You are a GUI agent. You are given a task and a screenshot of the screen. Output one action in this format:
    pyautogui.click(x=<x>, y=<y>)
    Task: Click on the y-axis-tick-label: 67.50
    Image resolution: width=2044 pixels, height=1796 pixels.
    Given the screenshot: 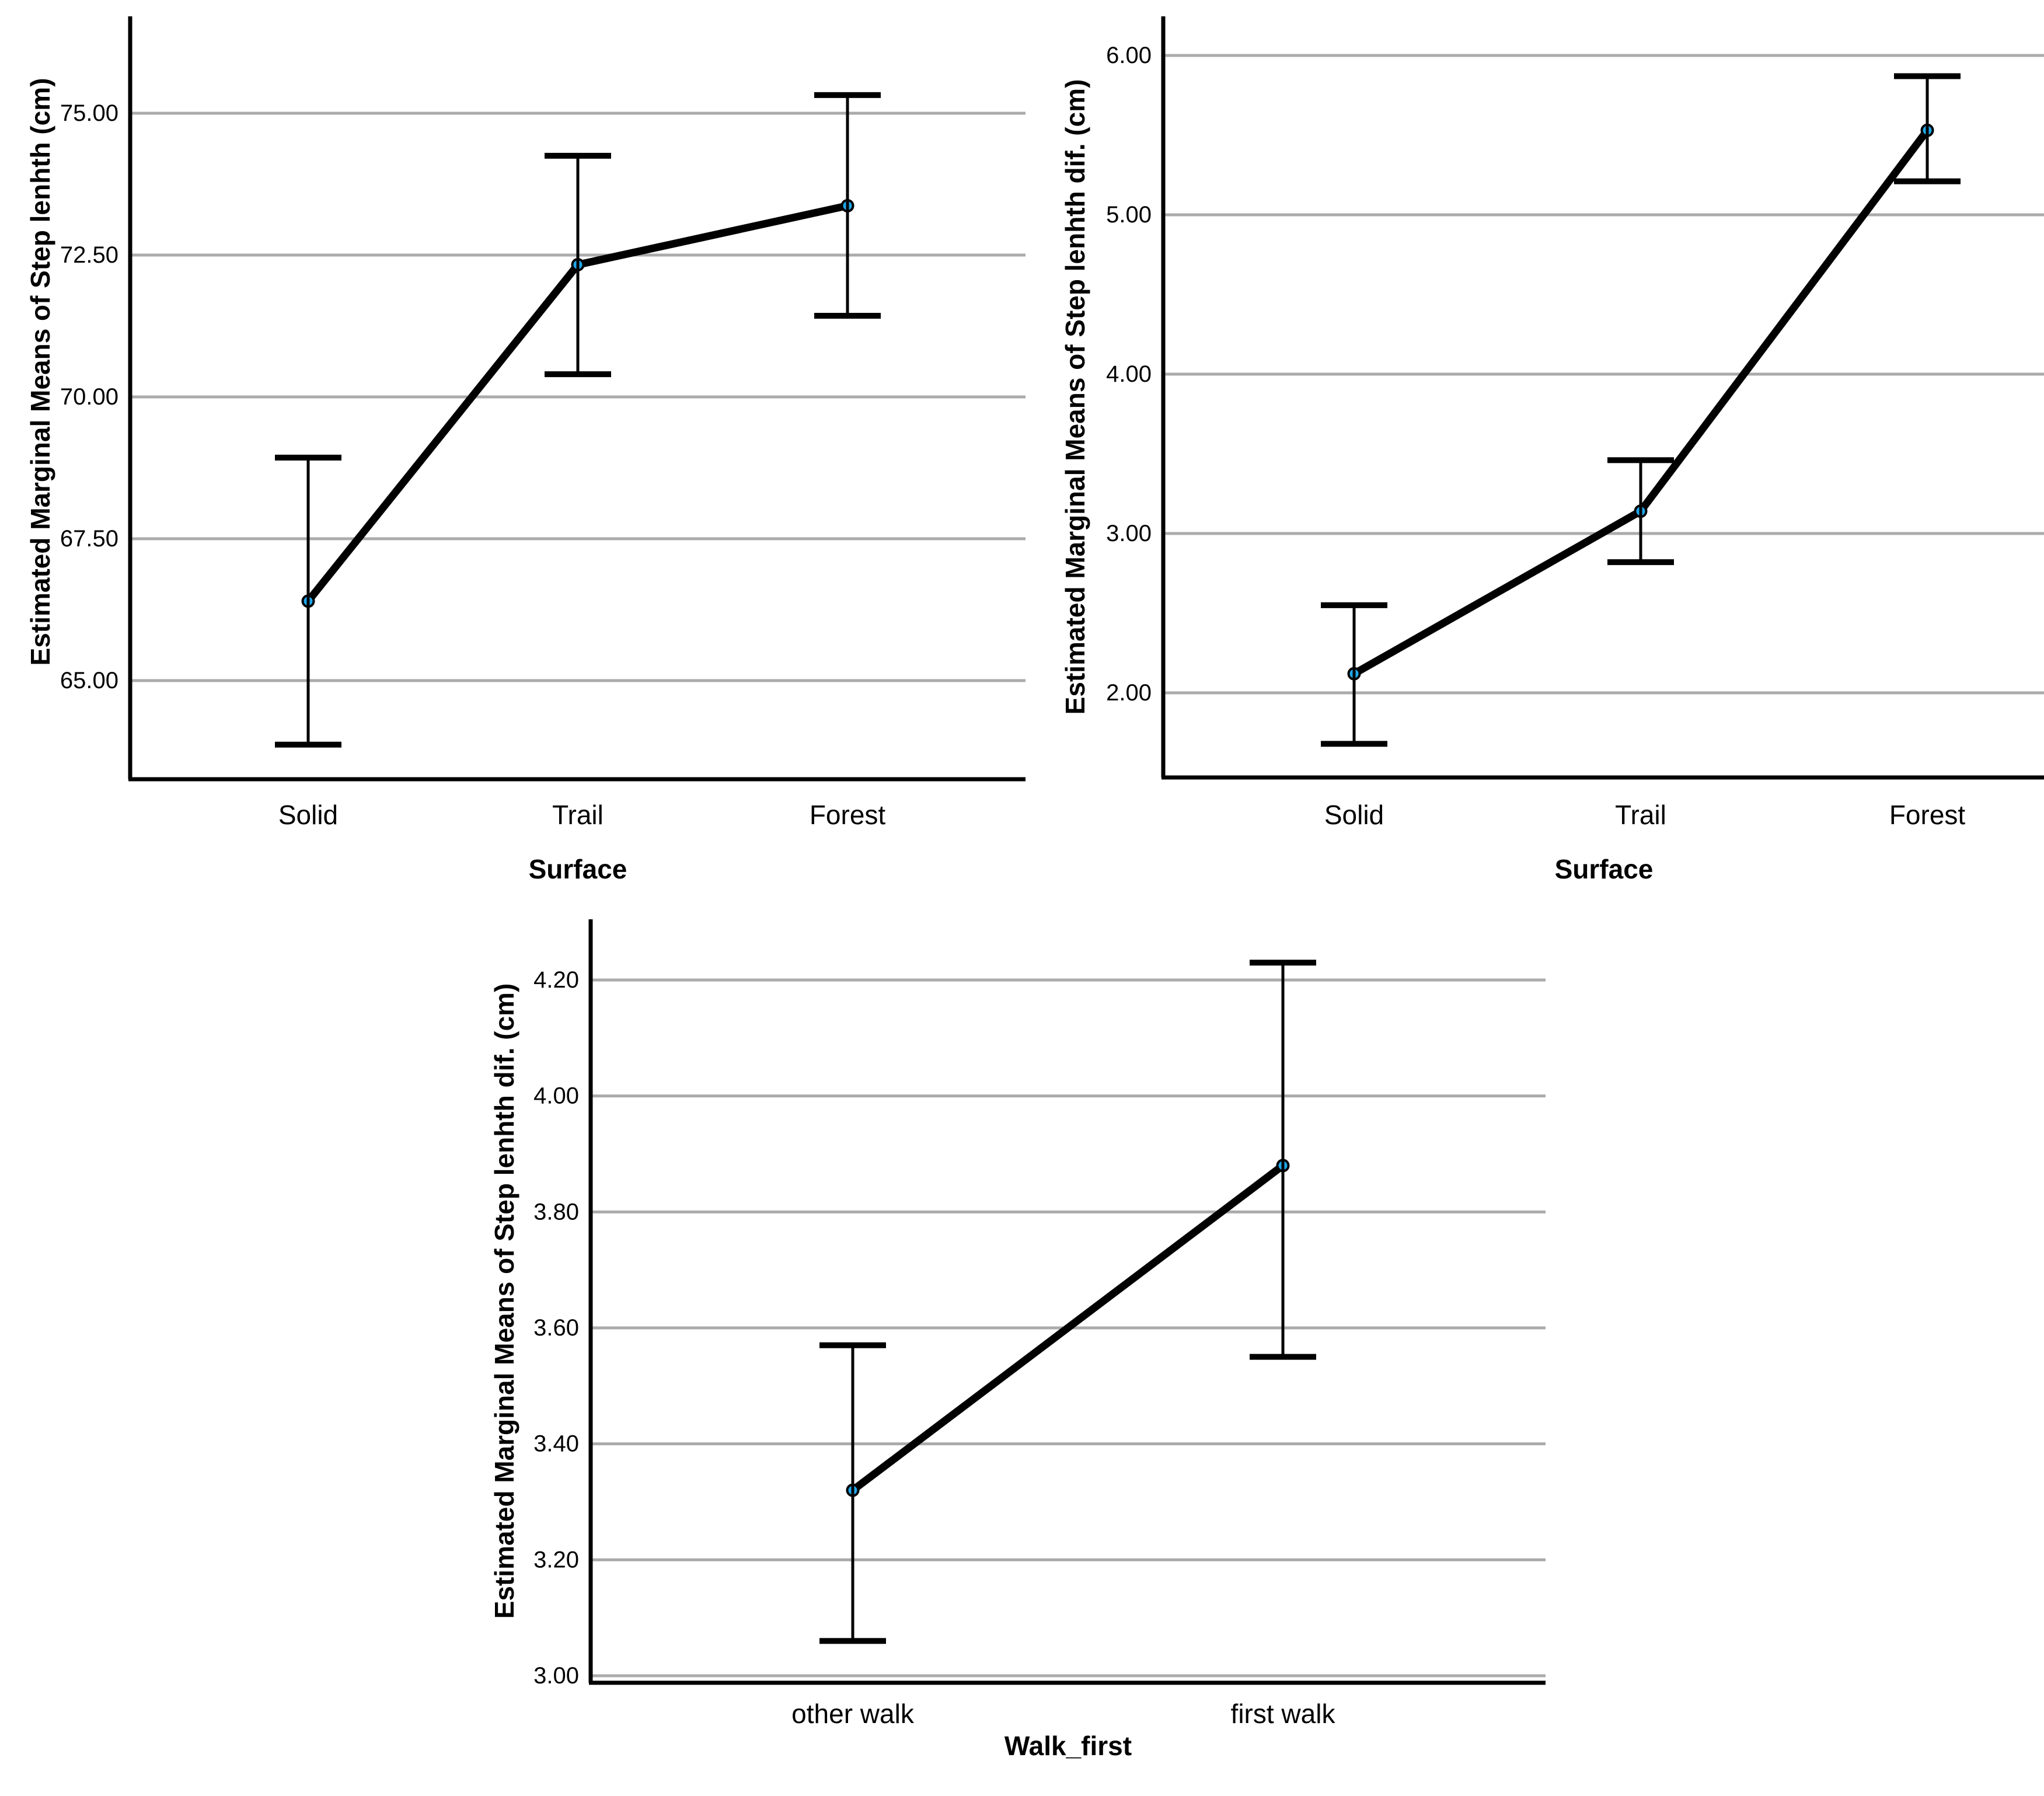 What is the action you would take?
    pyautogui.click(x=89, y=539)
    